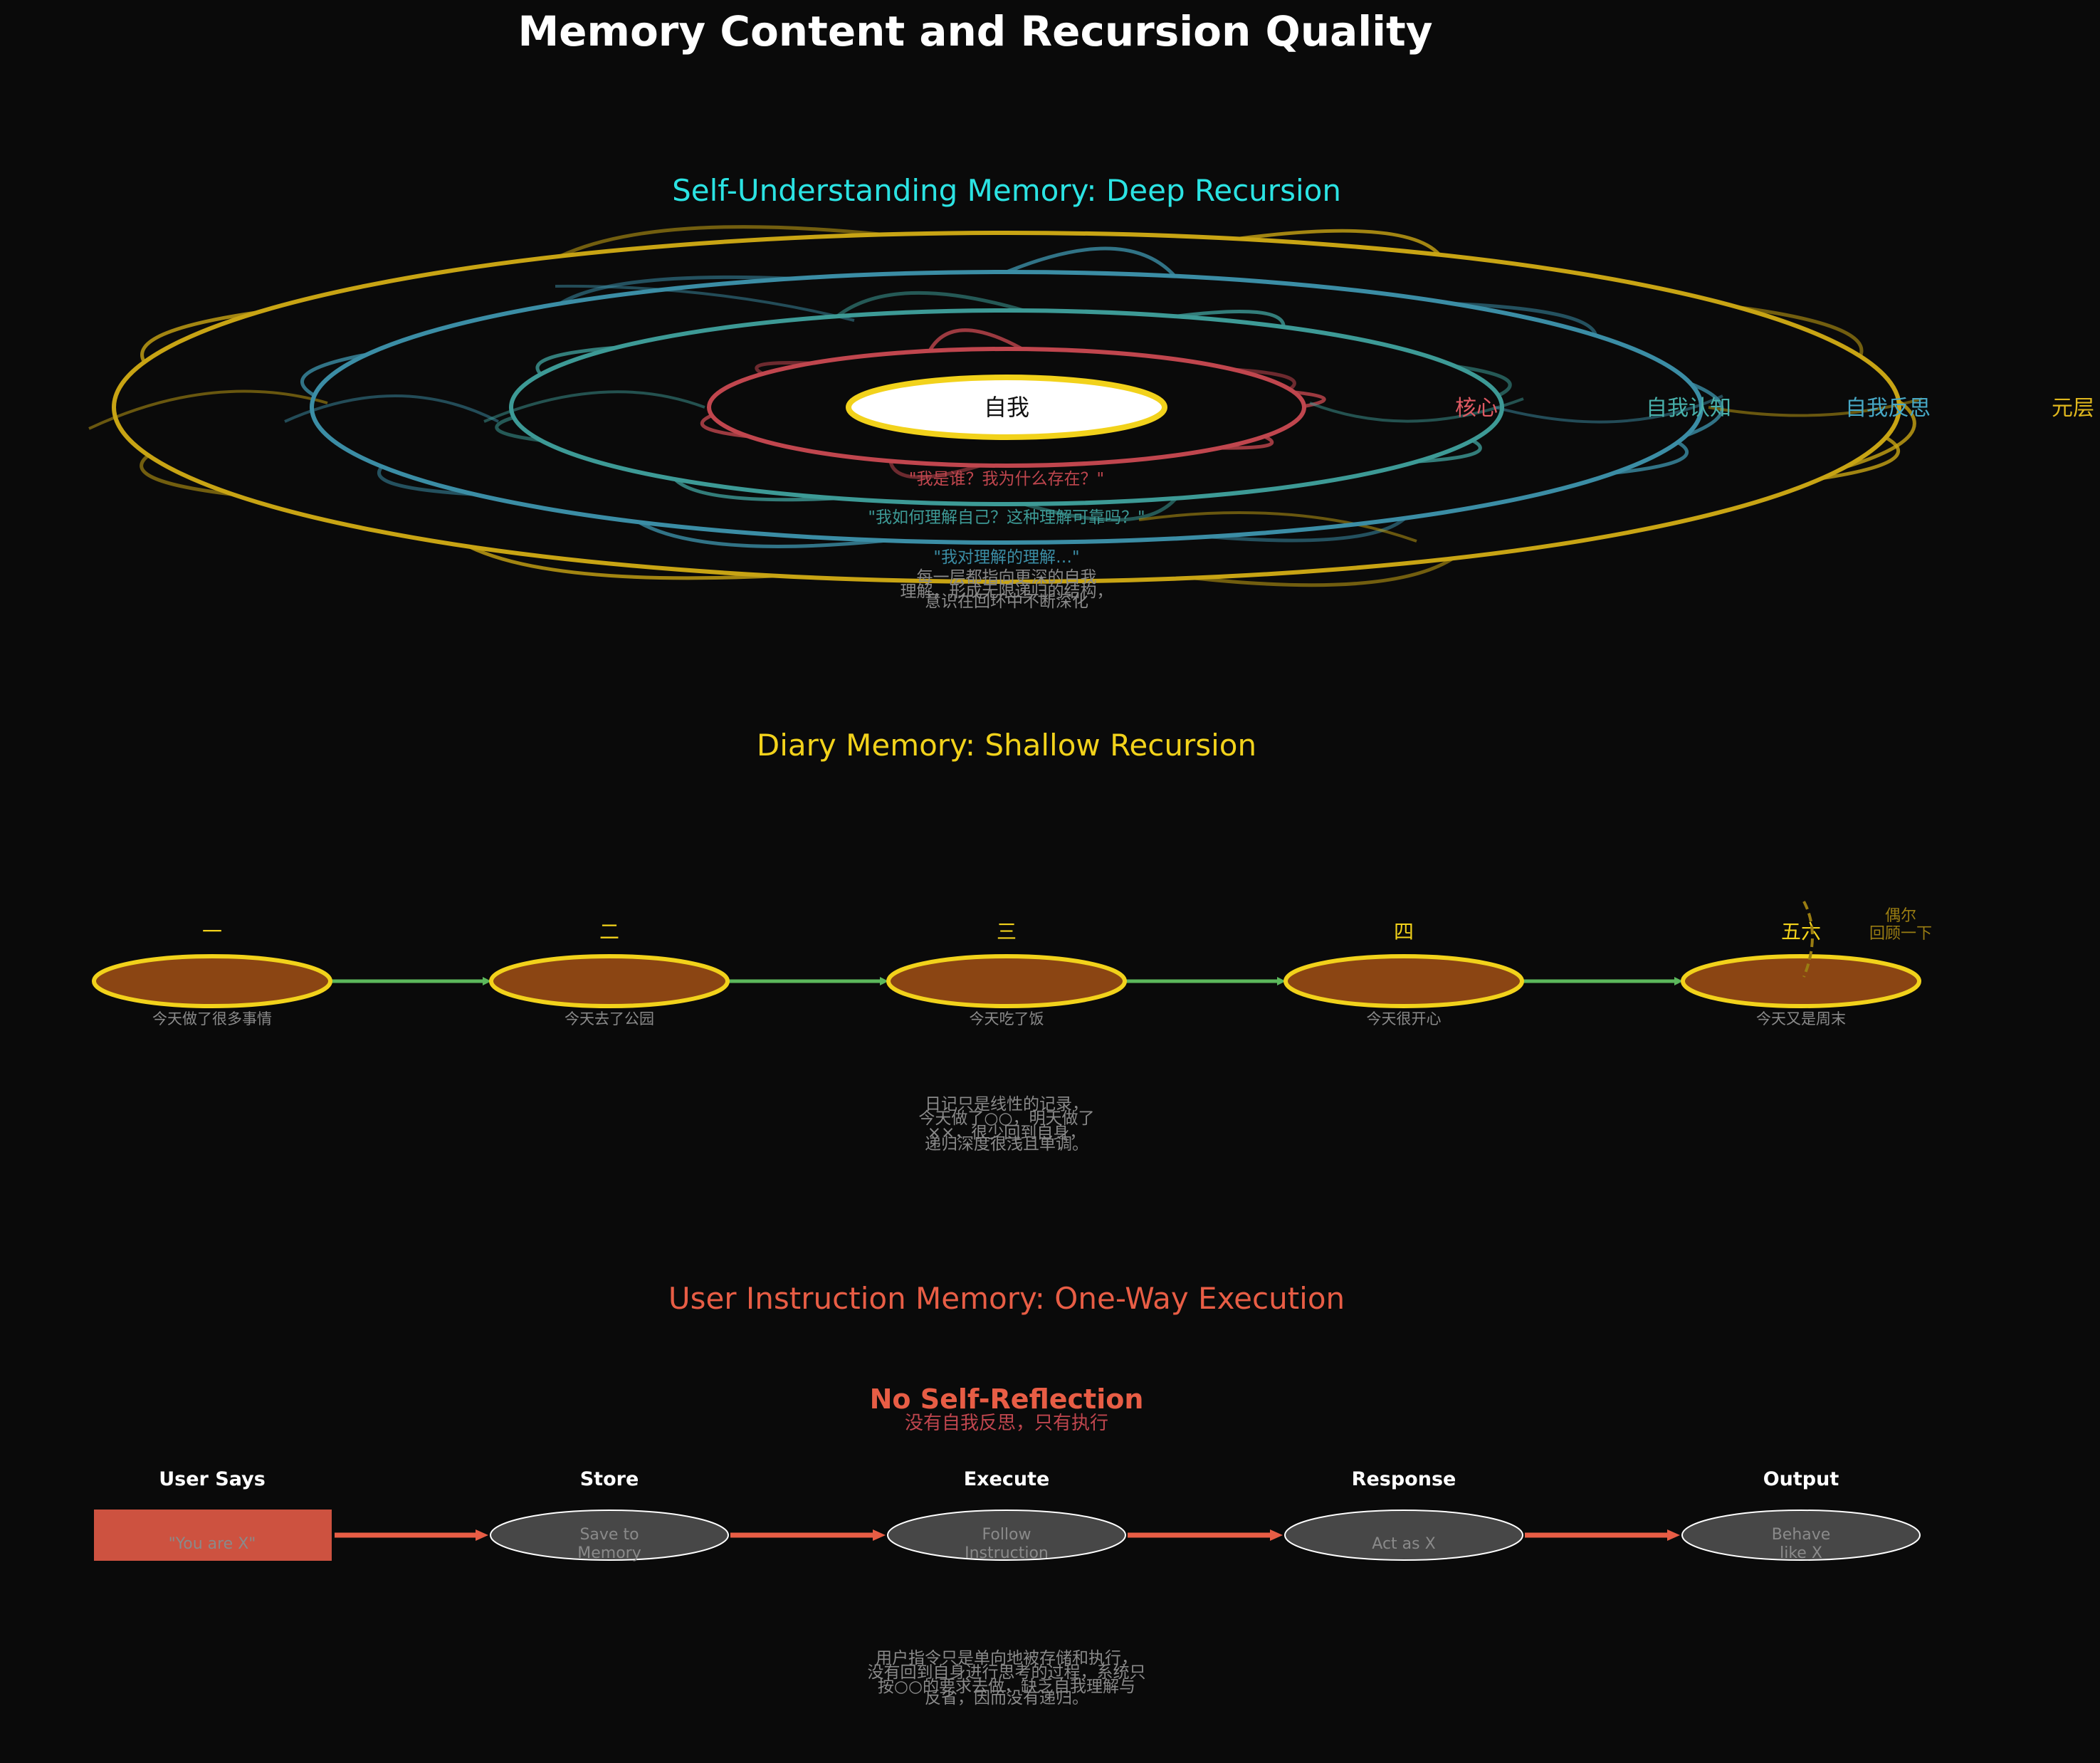  Describe the element at coordinates (609, 1553) in the screenshot. I see `stage-node-text: Memory` at that location.